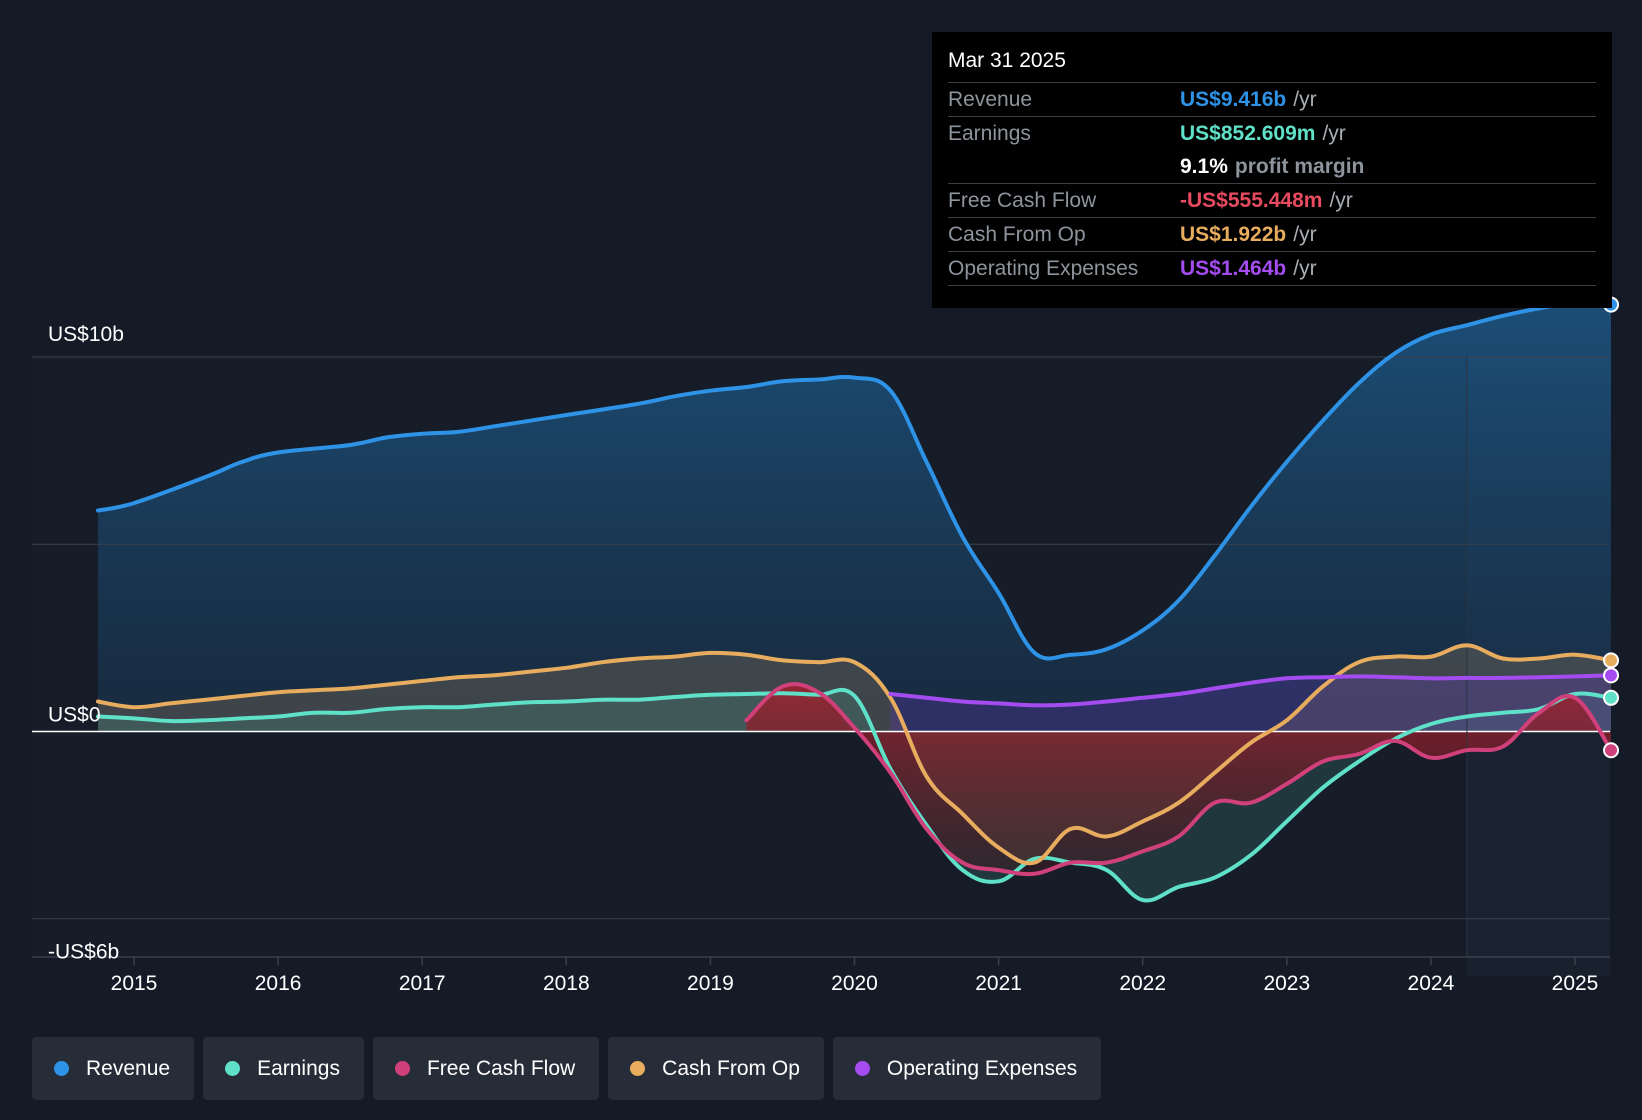 This screenshot has width=1642, height=1120. I want to click on tooltip-row-earnings: Earnings US$852.609m /yr, so click(1272, 133).